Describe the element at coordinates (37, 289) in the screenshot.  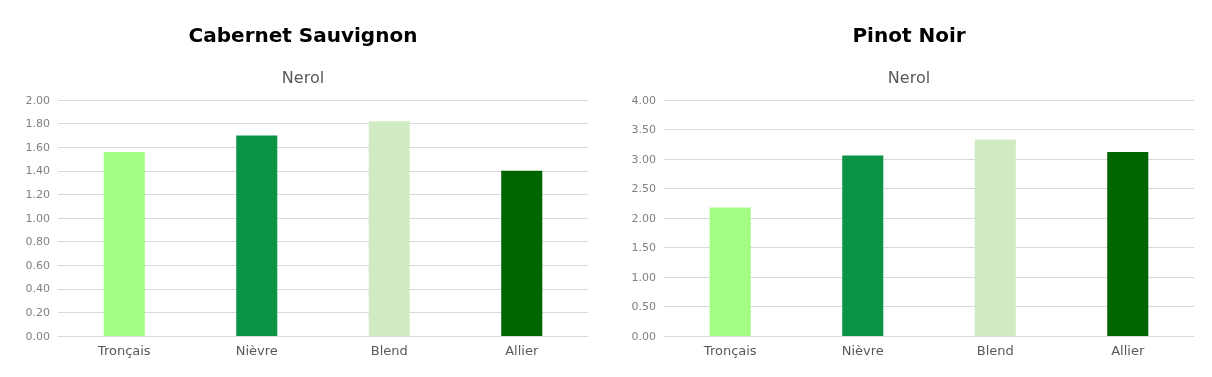
I see `y-tick-label: 0.40` at that location.